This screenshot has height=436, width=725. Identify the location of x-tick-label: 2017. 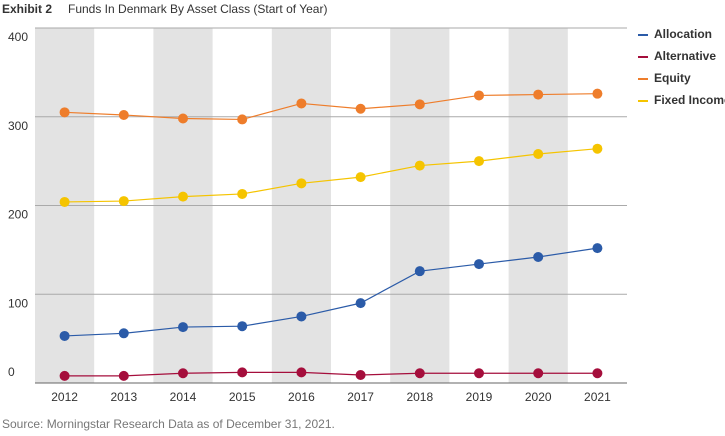
(360, 397).